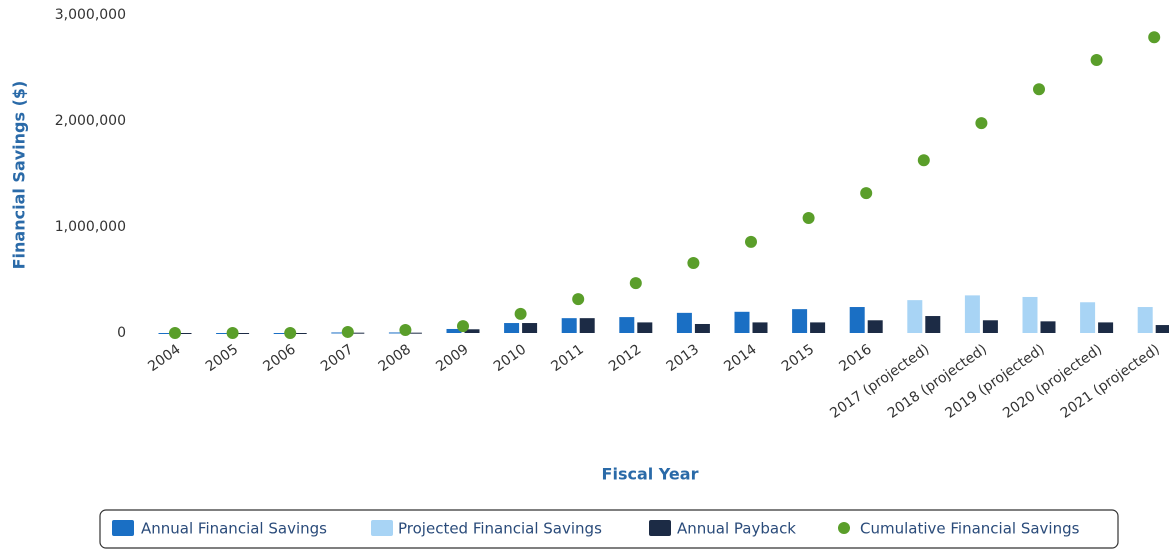  I want to click on y-tick-label: 2,000,000, so click(90, 121).